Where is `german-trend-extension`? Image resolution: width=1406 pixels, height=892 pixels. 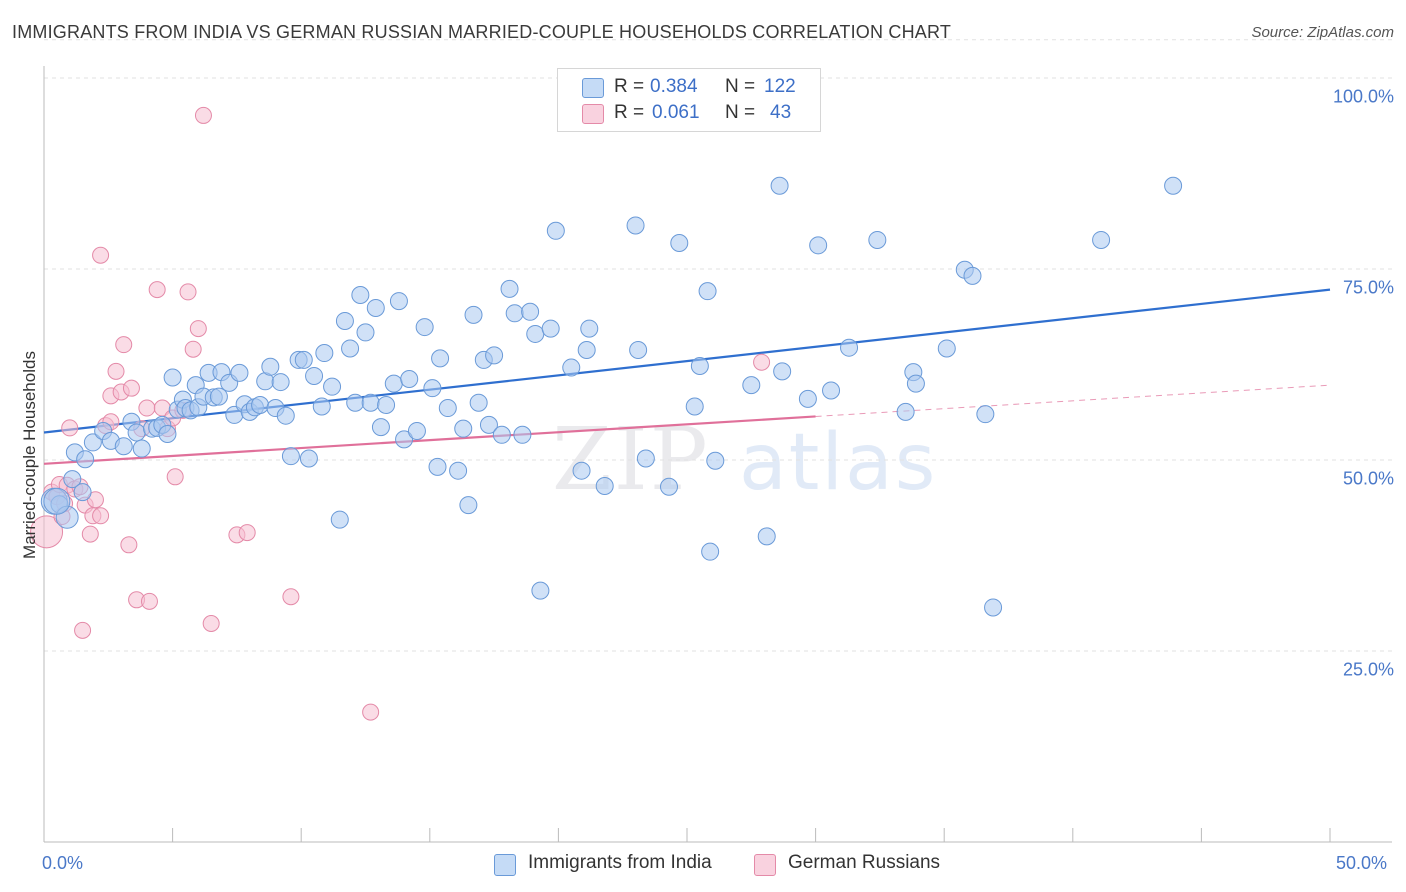 german-trend-extension is located at coordinates (1073, 400).